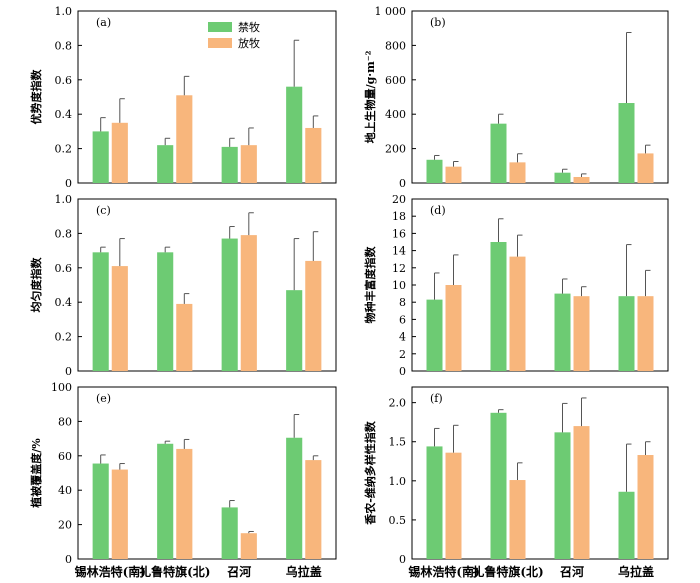 The height and width of the screenshot is (583, 700). Describe the element at coordinates (64, 45) in the screenshot. I see `y-tick-label: 0.8` at that location.